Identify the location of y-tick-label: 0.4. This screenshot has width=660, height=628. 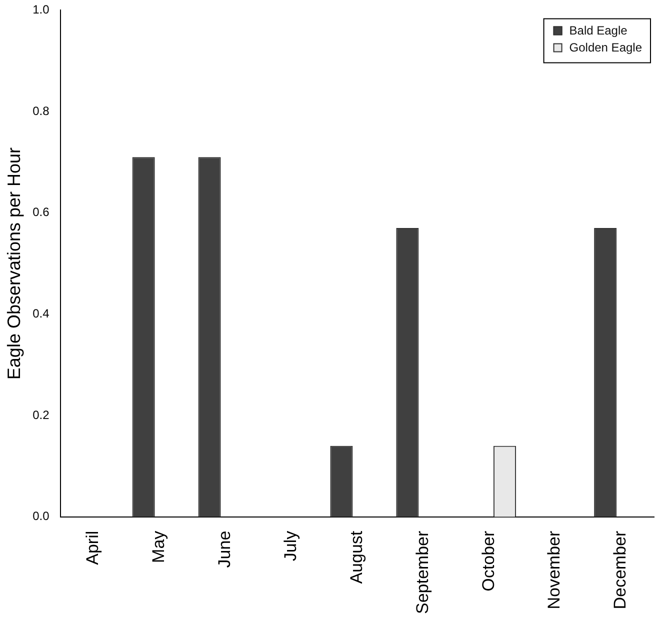
(41, 313).